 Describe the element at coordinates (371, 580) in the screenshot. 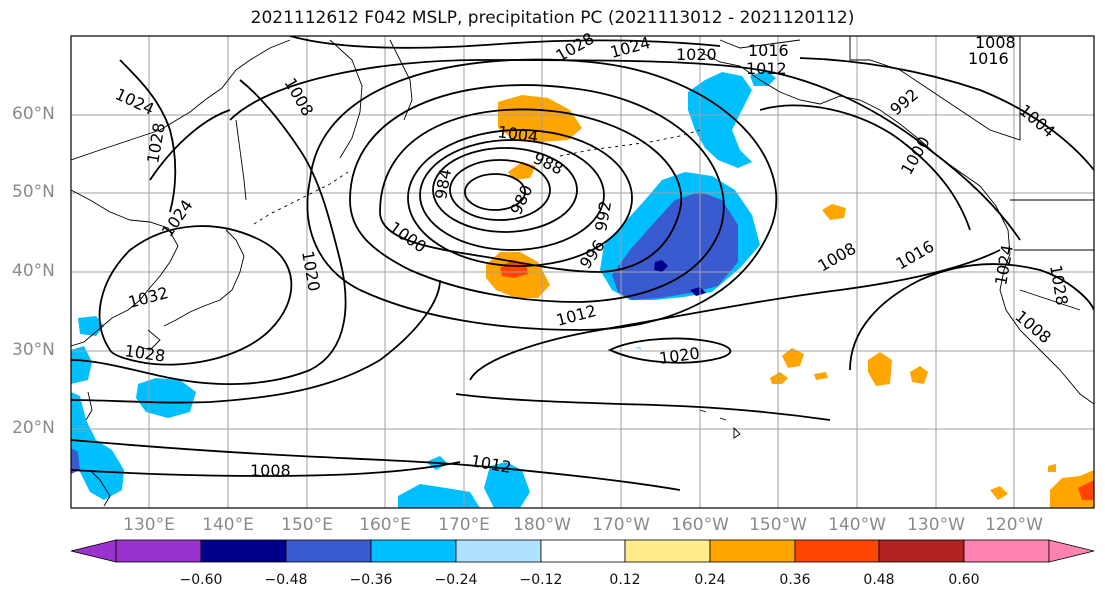

I see `colorbar-tick-label: −0.36` at that location.